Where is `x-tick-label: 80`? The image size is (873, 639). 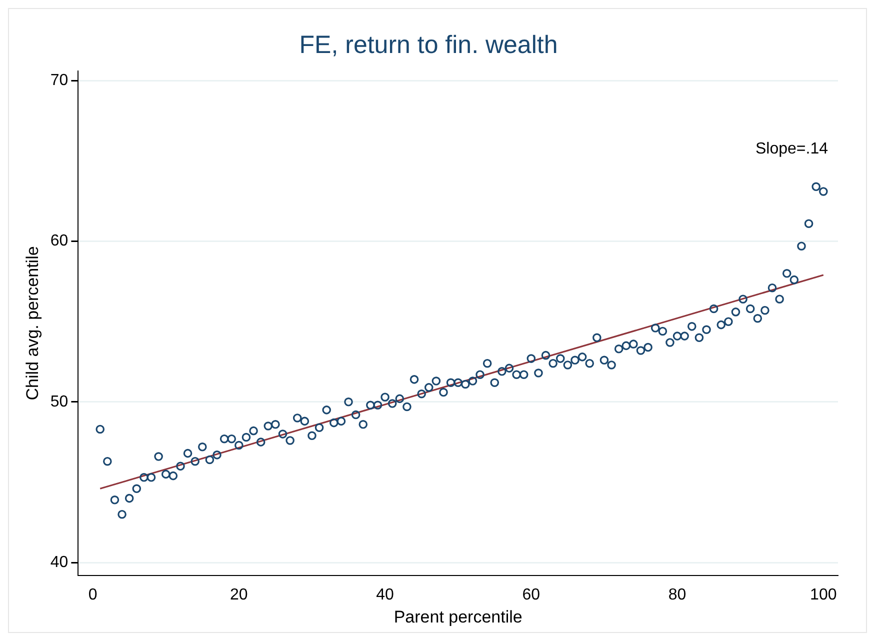
x-tick-label: 80 is located at coordinates (677, 595).